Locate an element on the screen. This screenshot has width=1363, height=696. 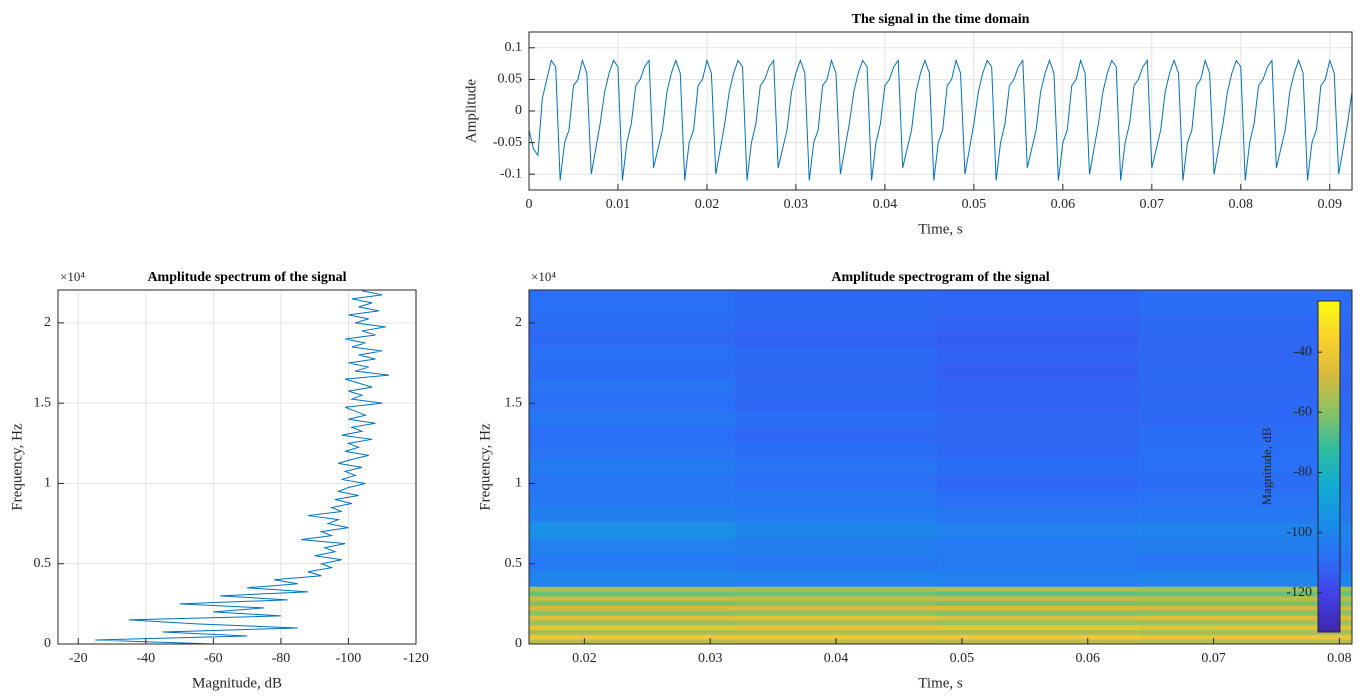
x-tick-label: -80 is located at coordinates (281, 658).